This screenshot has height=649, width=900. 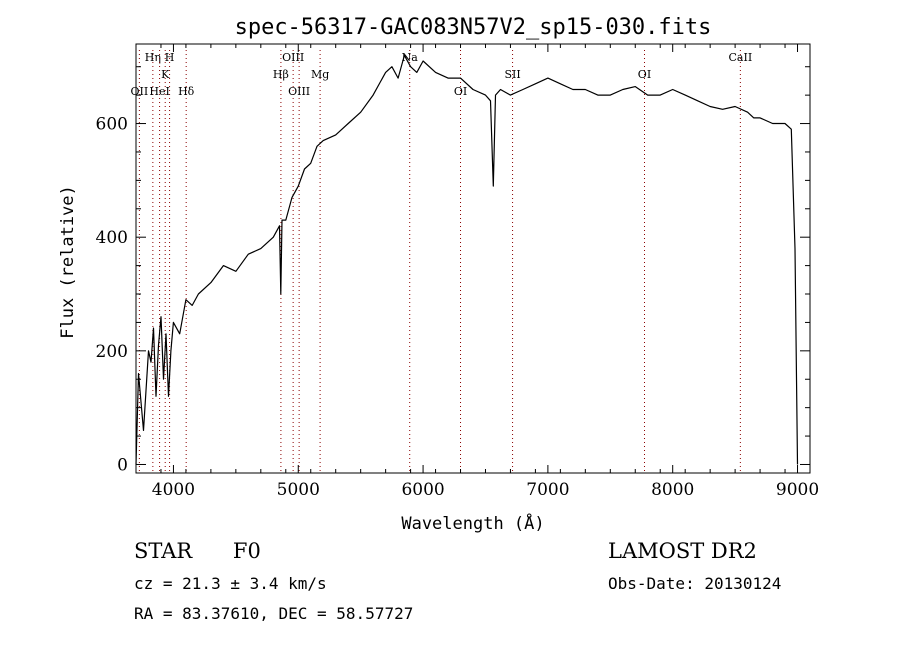 What do you see at coordinates (153, 57) in the screenshot?
I see `line-marker-label: Hη` at bounding box center [153, 57].